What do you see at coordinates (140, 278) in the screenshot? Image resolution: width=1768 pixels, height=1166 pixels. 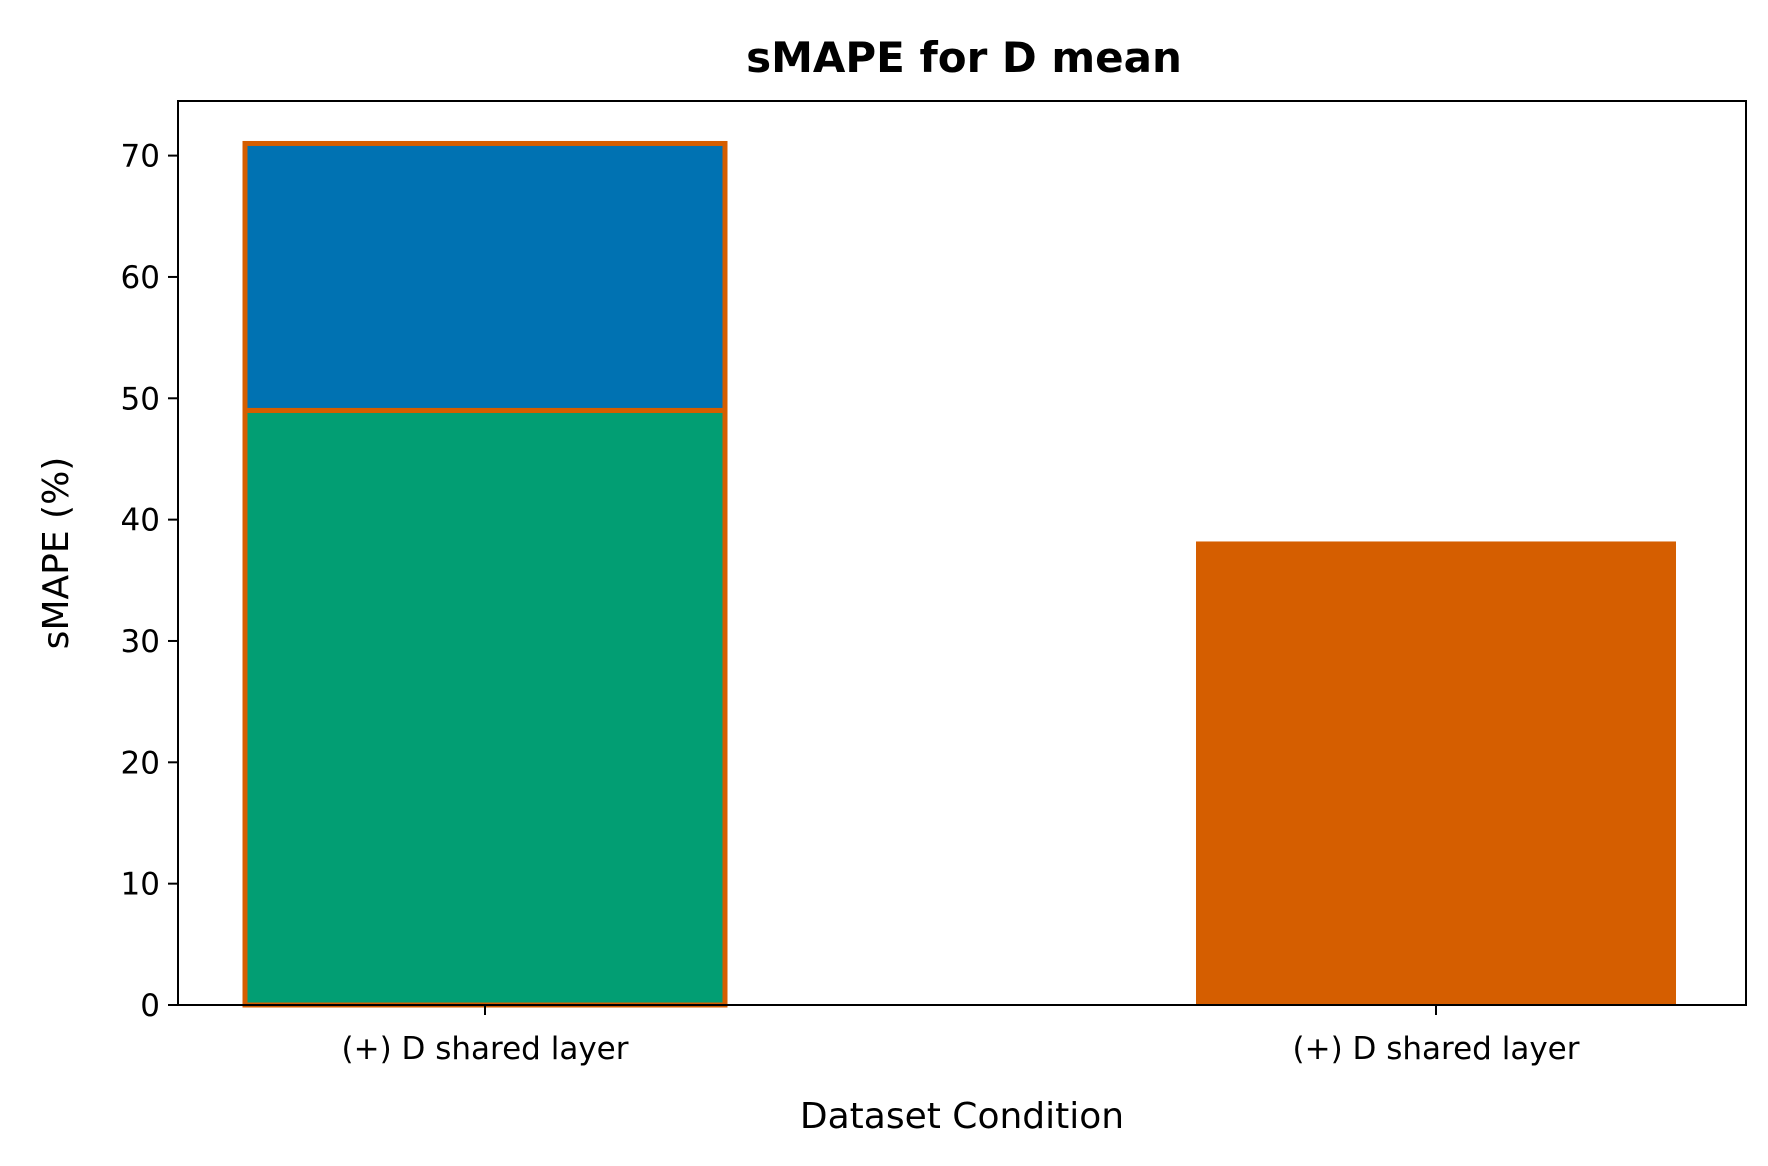 I see `y-tick-label: 60` at bounding box center [140, 278].